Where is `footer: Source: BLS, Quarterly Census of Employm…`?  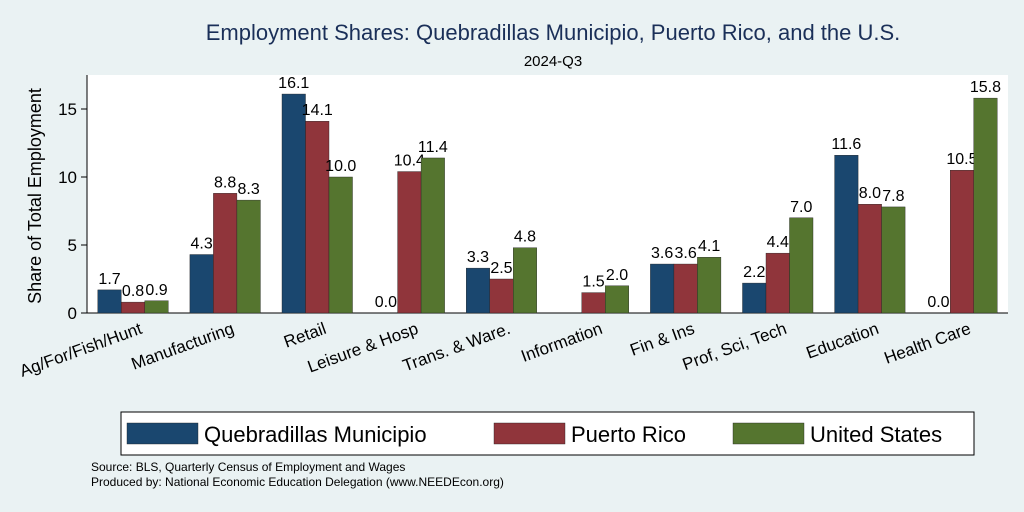 footer: Source: BLS, Quarterly Census of Employm… is located at coordinates (297, 475).